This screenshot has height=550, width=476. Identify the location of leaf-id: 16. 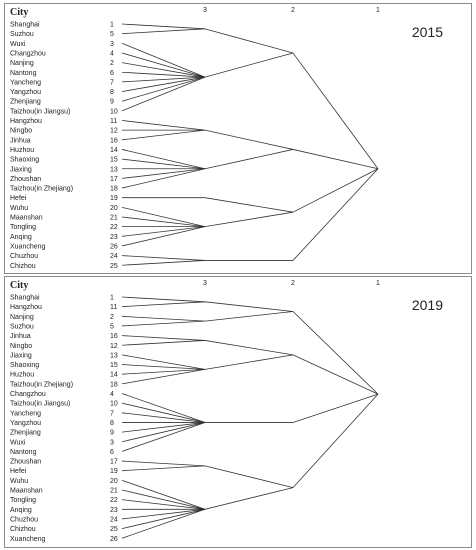
(114, 336).